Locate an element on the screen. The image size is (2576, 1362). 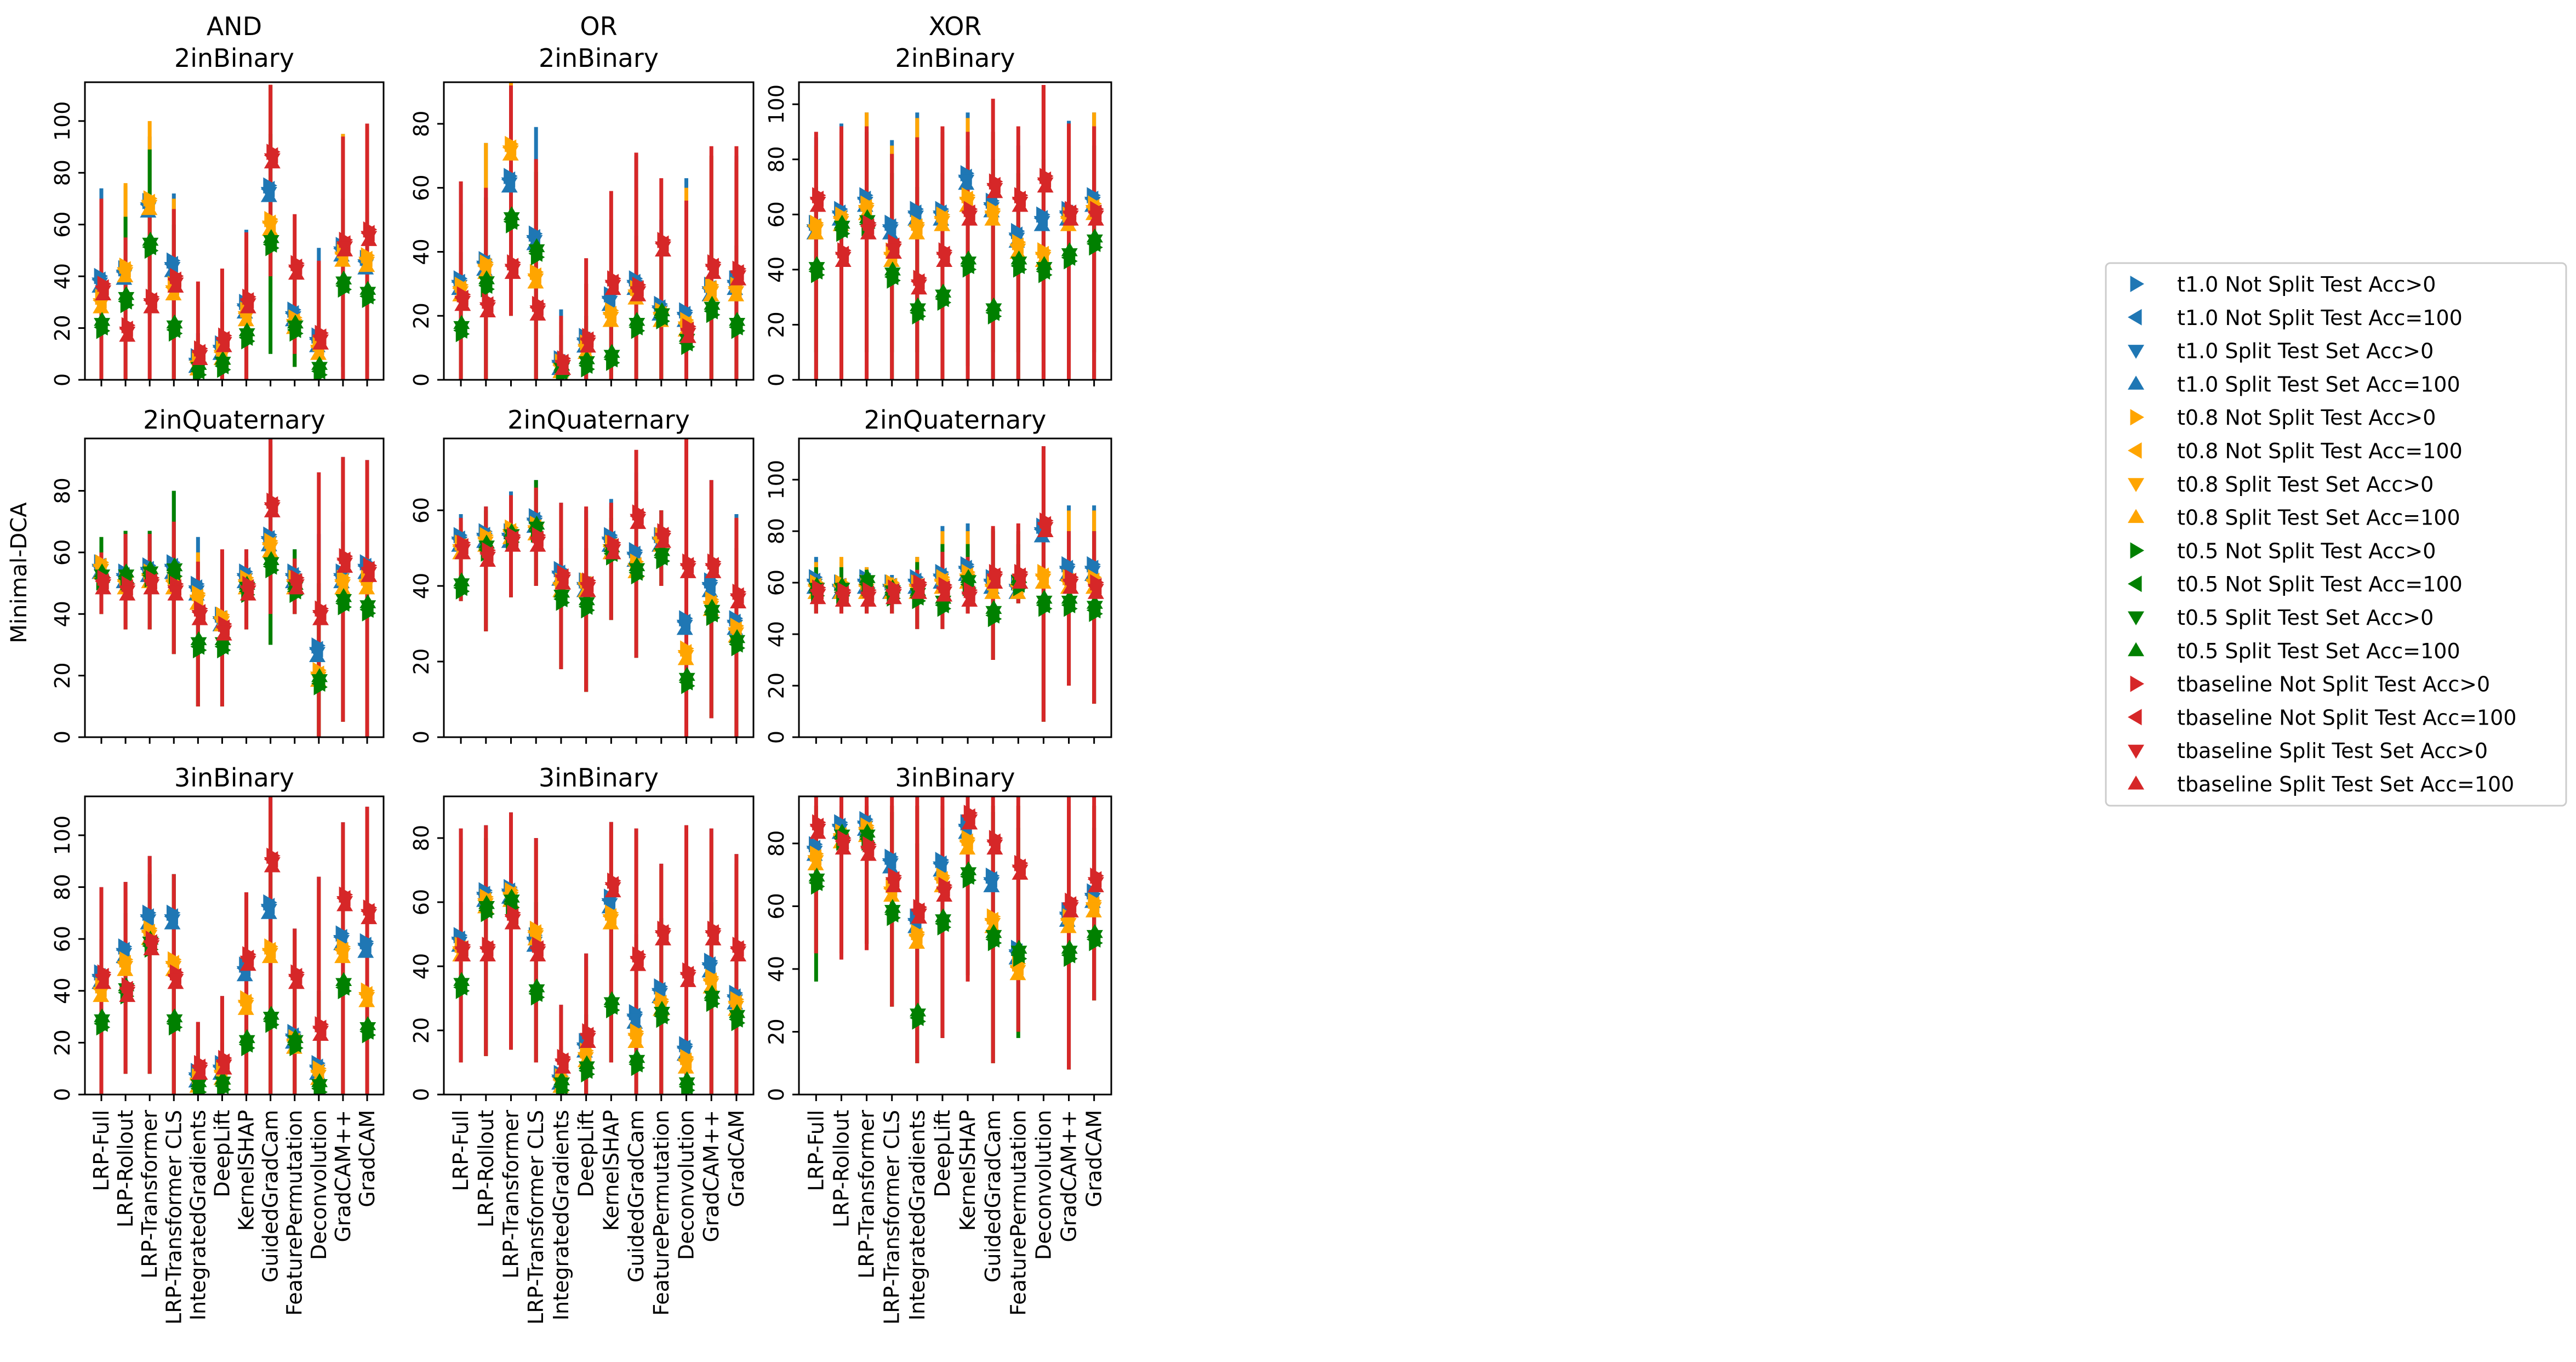
y-tick-label: 100 is located at coordinates (777, 480).